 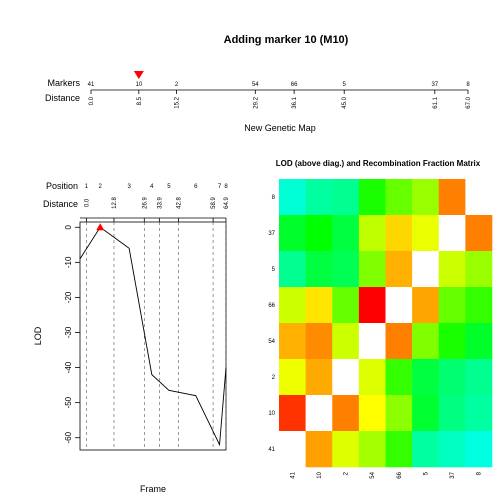 I want to click on lod-y-tick-label: -50, so click(x=68, y=402).